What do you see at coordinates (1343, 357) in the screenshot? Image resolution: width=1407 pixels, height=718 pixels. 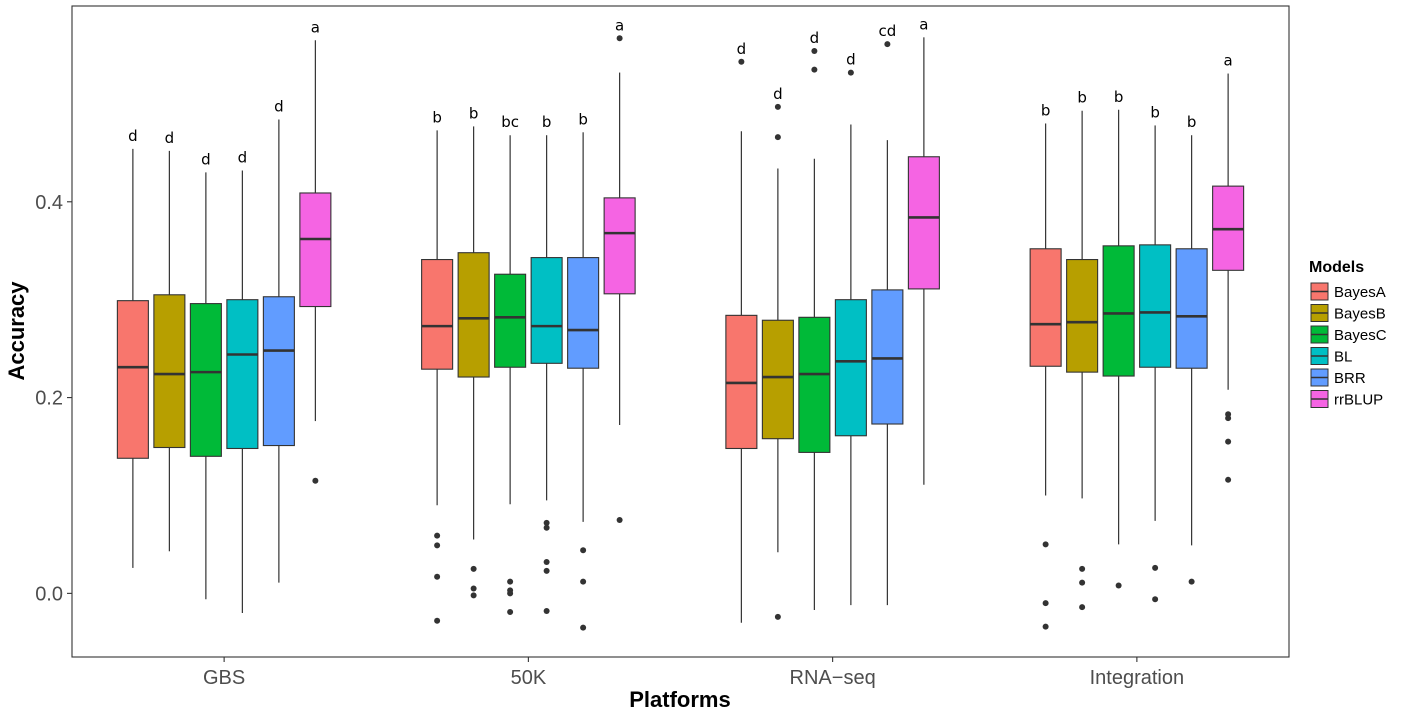 I see `legend-label: BL` at bounding box center [1343, 357].